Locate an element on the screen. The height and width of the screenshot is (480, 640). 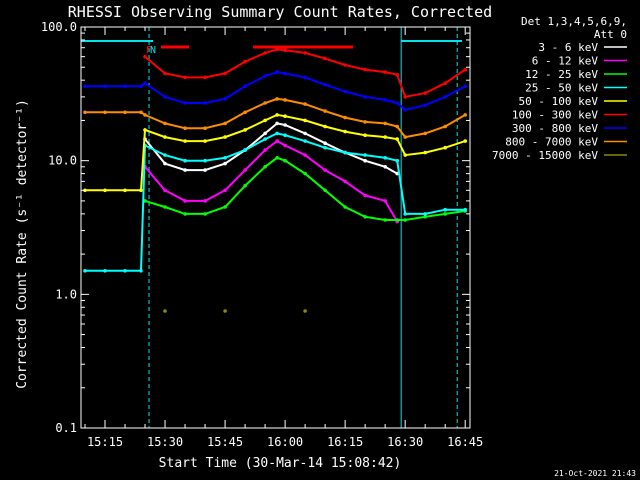
timestamp: 21-Oct-2021 21:43 is located at coordinates (595, 473).